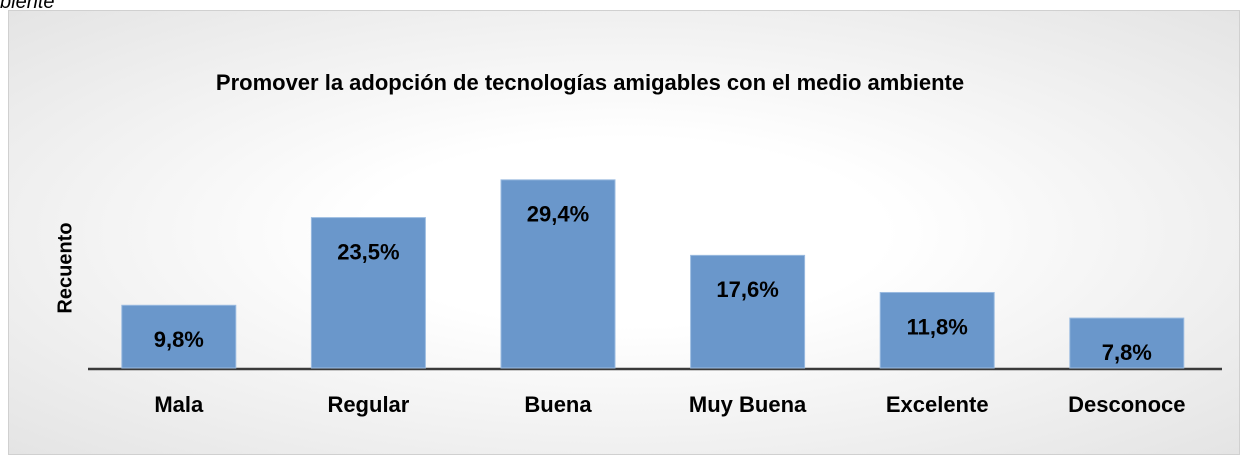  What do you see at coordinates (748, 404) in the screenshot?
I see `x-tick-label: Muy Buena` at bounding box center [748, 404].